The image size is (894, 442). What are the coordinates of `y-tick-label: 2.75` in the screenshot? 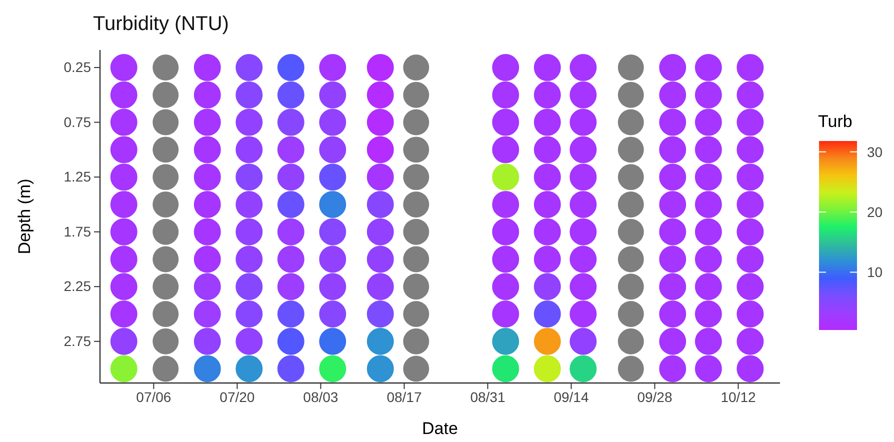 It's located at (78, 340).